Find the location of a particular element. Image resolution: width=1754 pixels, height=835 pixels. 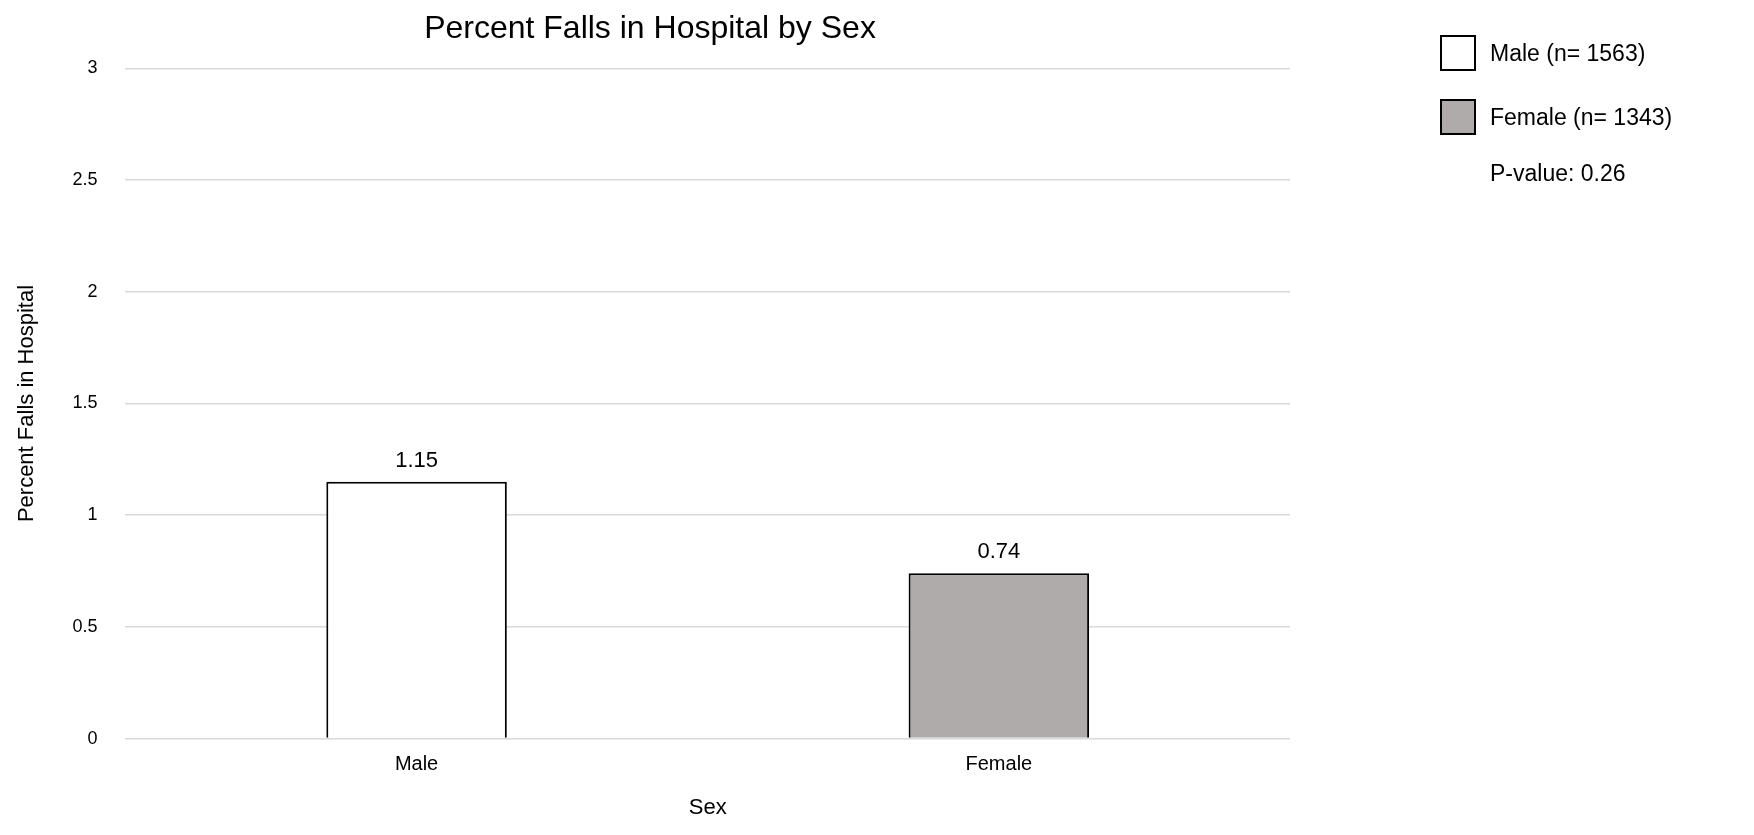

x-tick-label: Female is located at coordinates (999, 763).